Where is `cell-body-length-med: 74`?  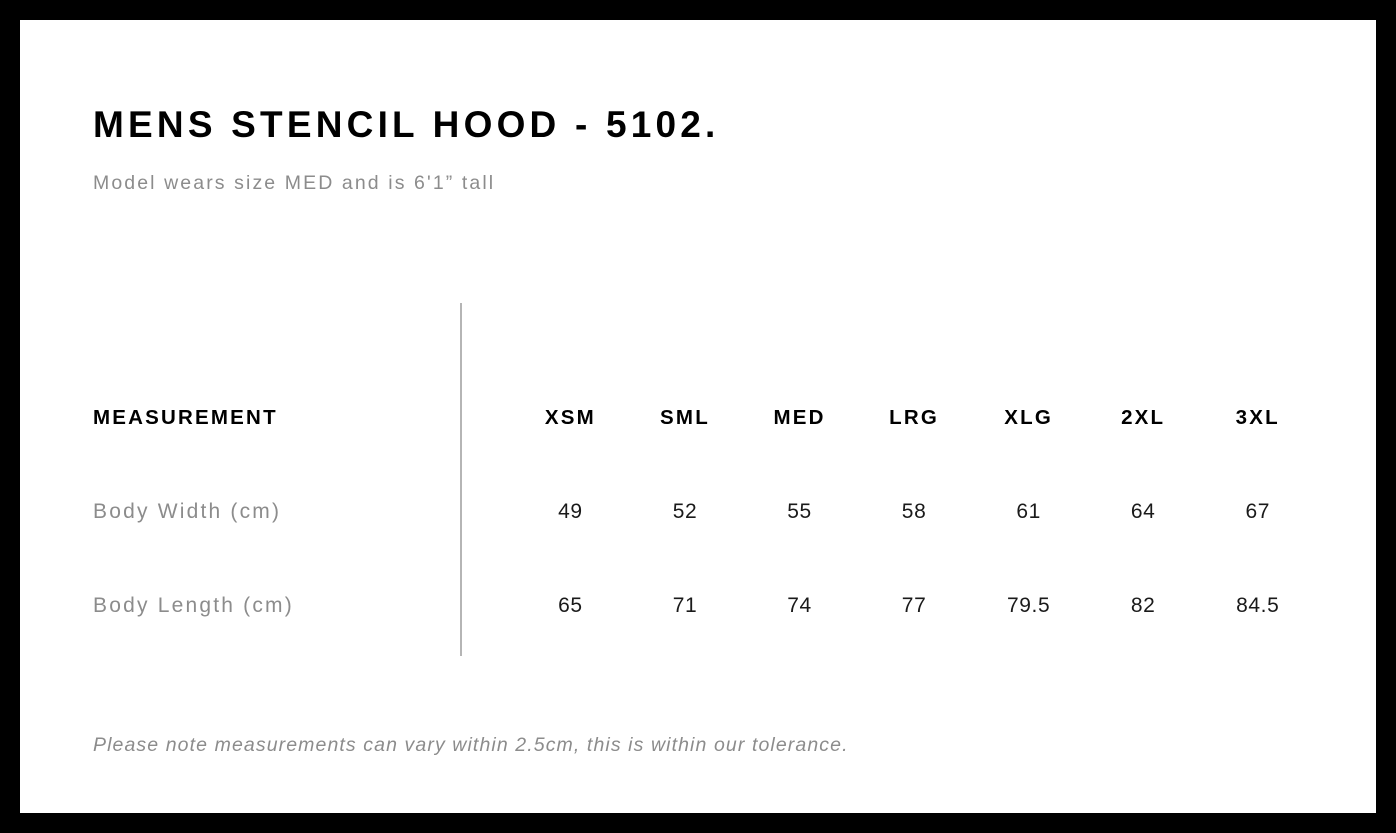
cell-body-length-med: 74 is located at coordinates (799, 605).